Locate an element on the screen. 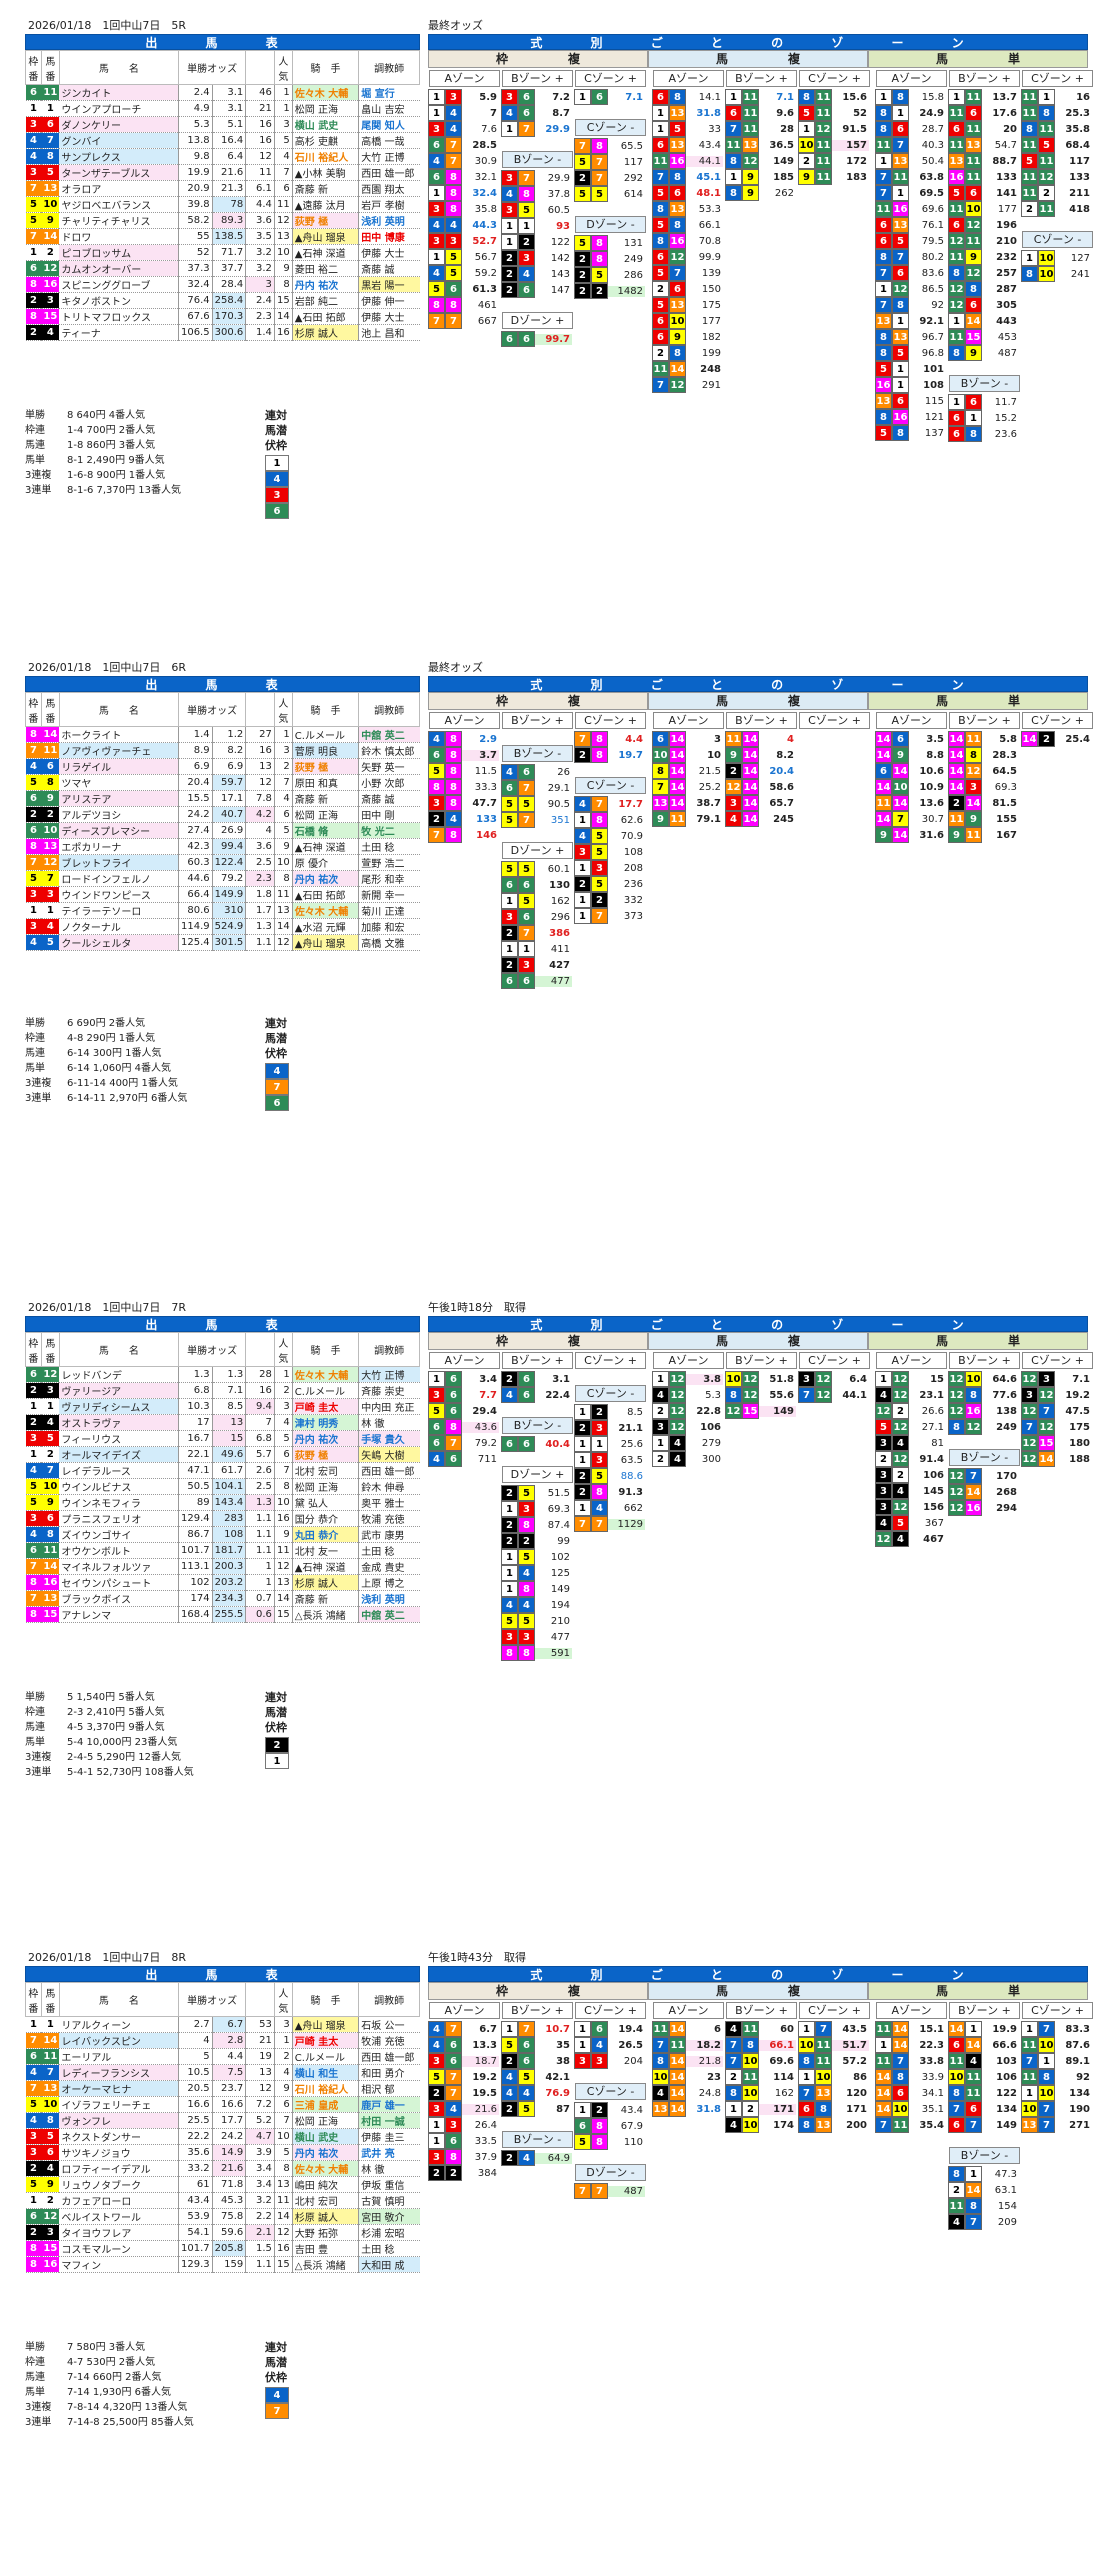  odds-combo-row: 10 14 10 is located at coordinates (688, 755).